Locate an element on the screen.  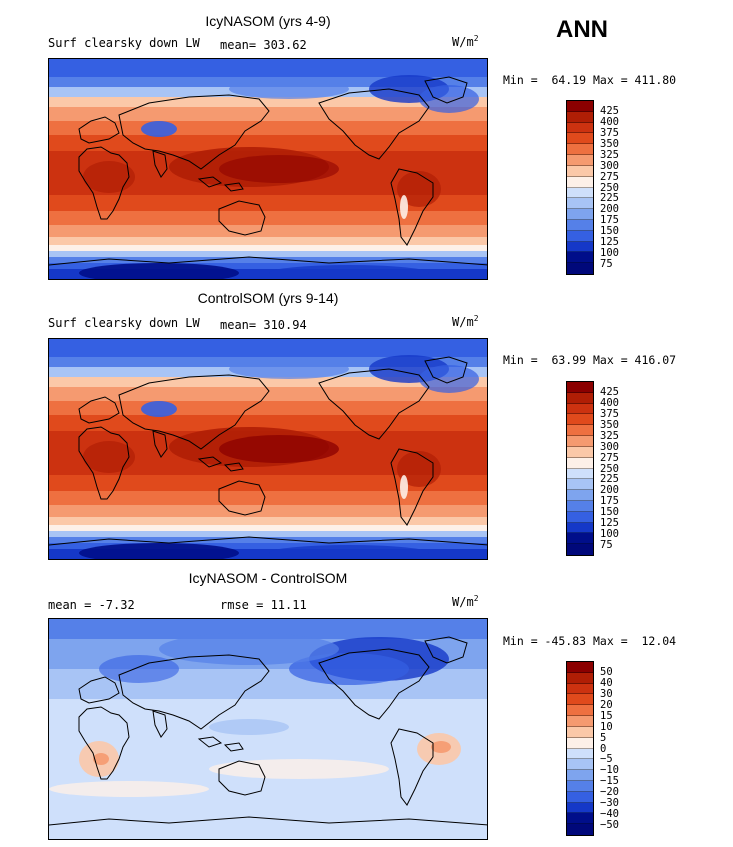
panel-2-variable: Surf clearsky down LW is located at coordinates (124, 323).